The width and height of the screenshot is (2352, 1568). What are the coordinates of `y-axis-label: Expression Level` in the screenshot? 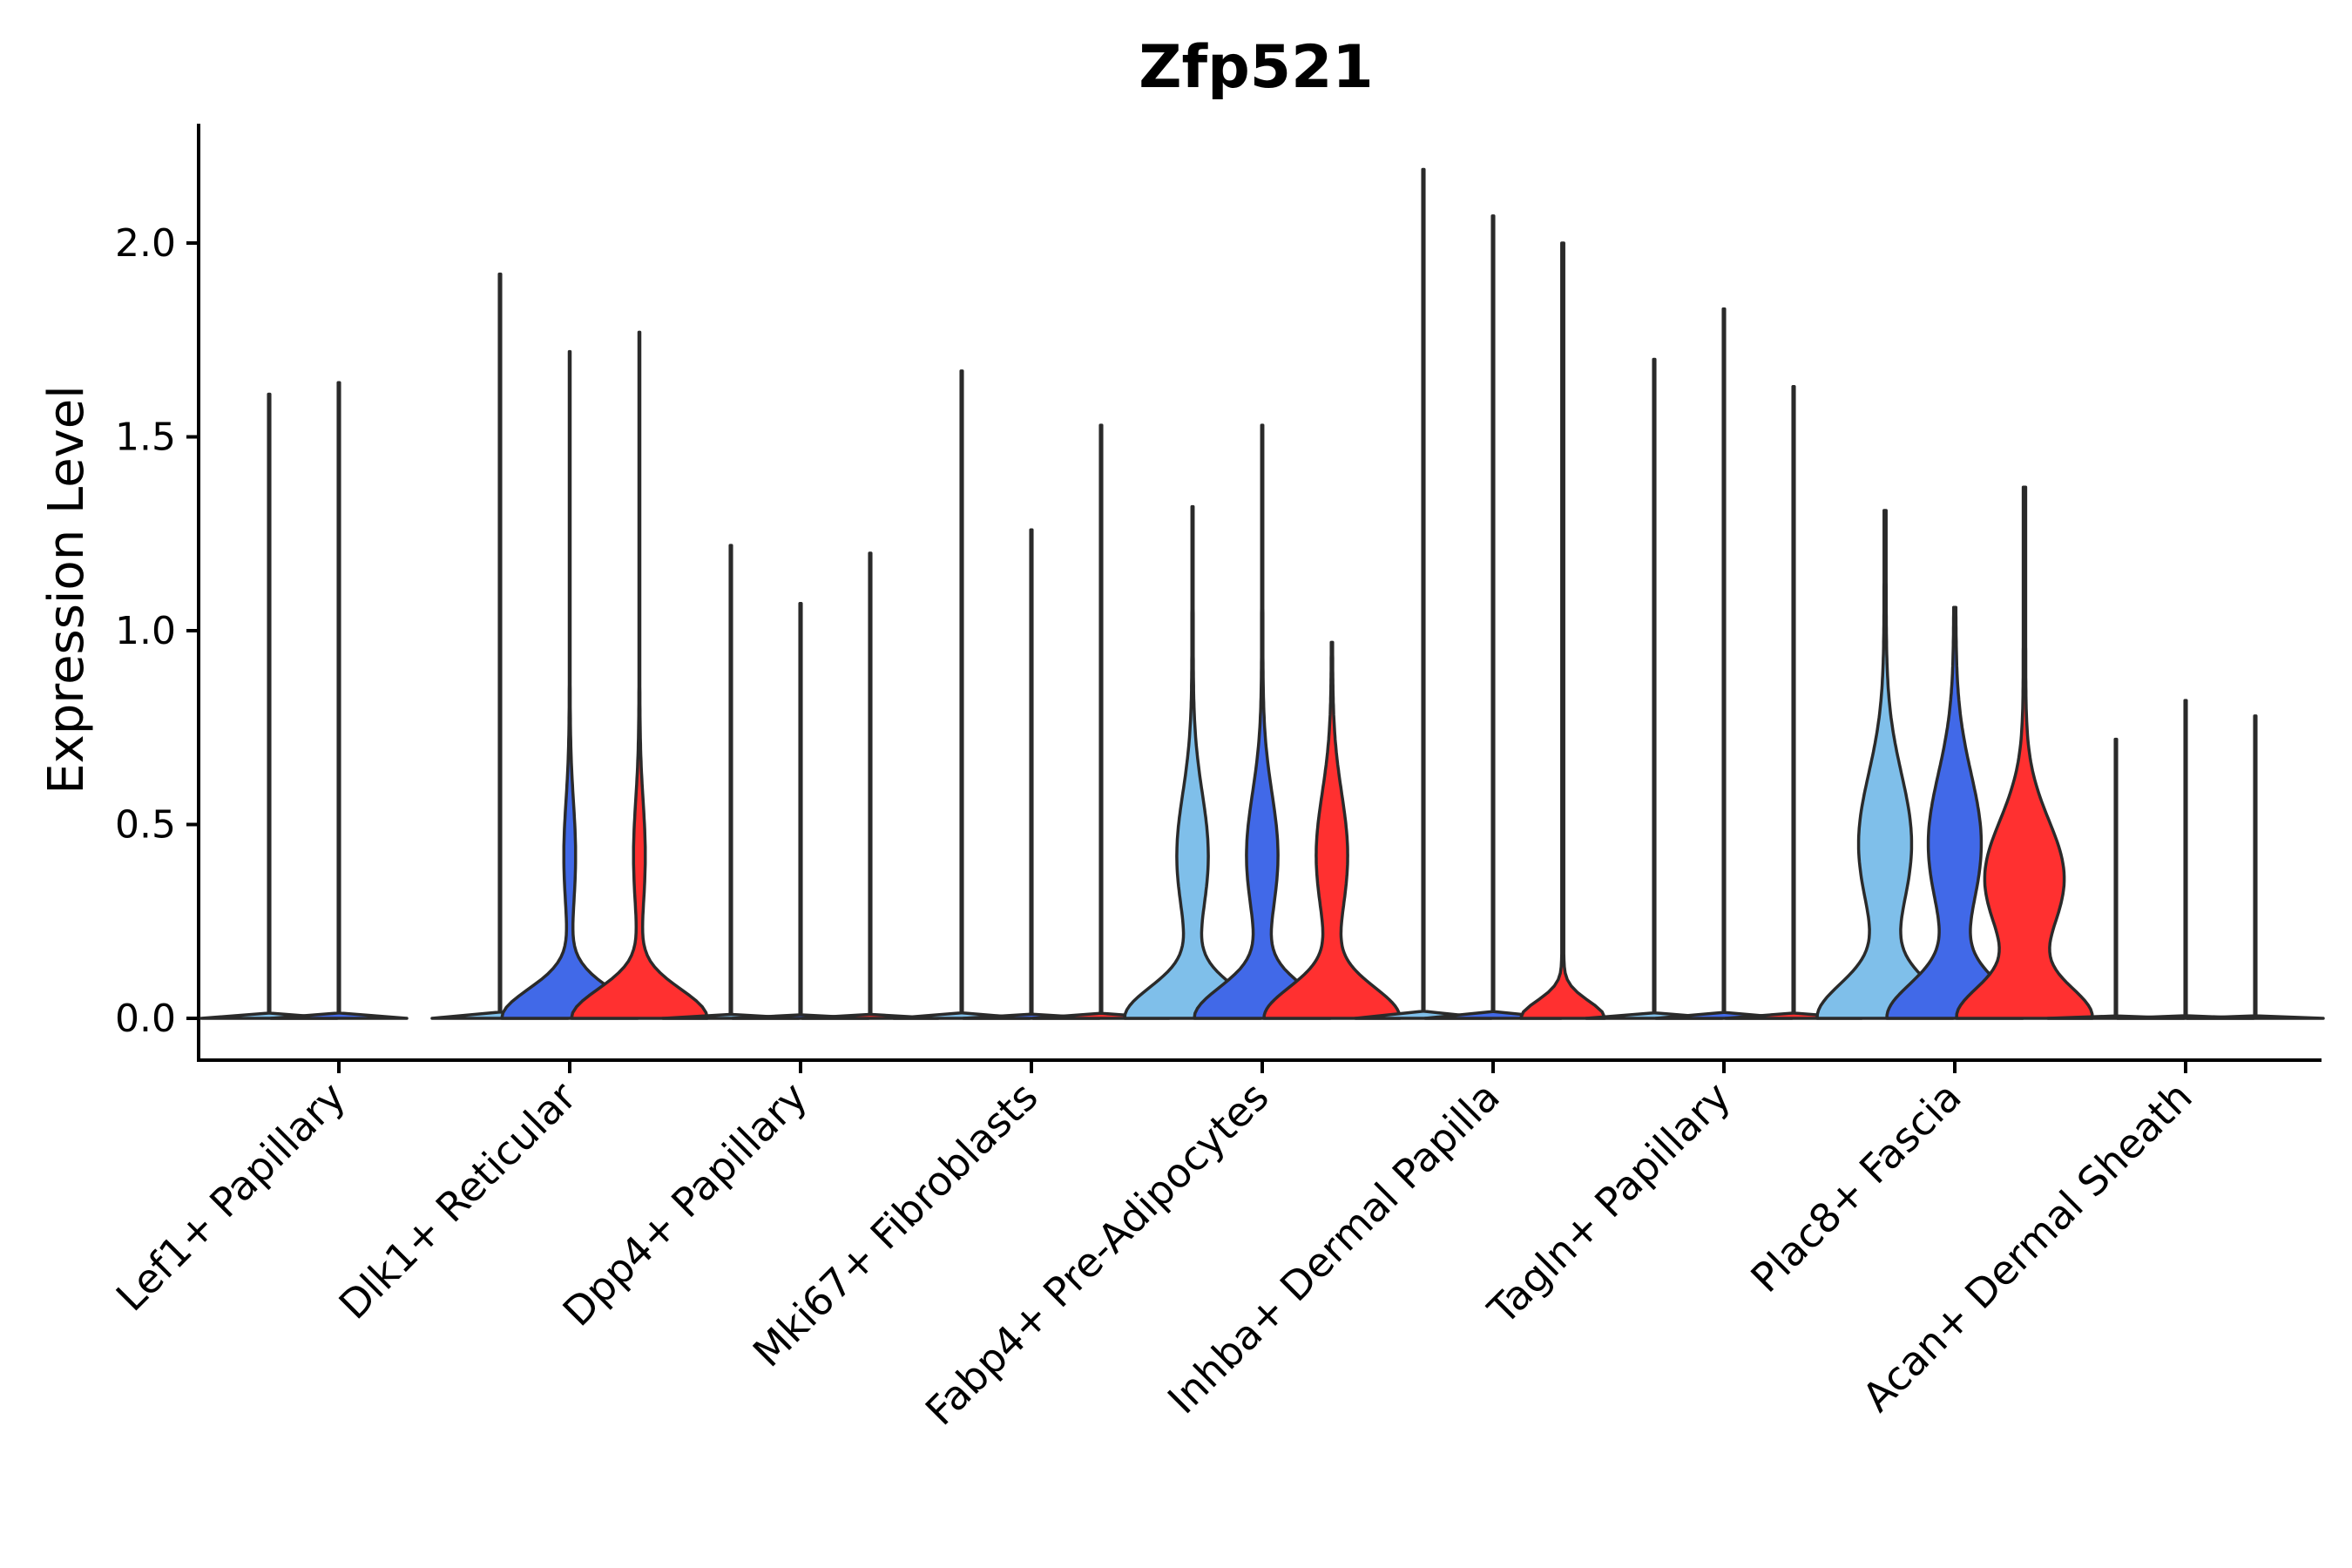 It's located at (66, 589).